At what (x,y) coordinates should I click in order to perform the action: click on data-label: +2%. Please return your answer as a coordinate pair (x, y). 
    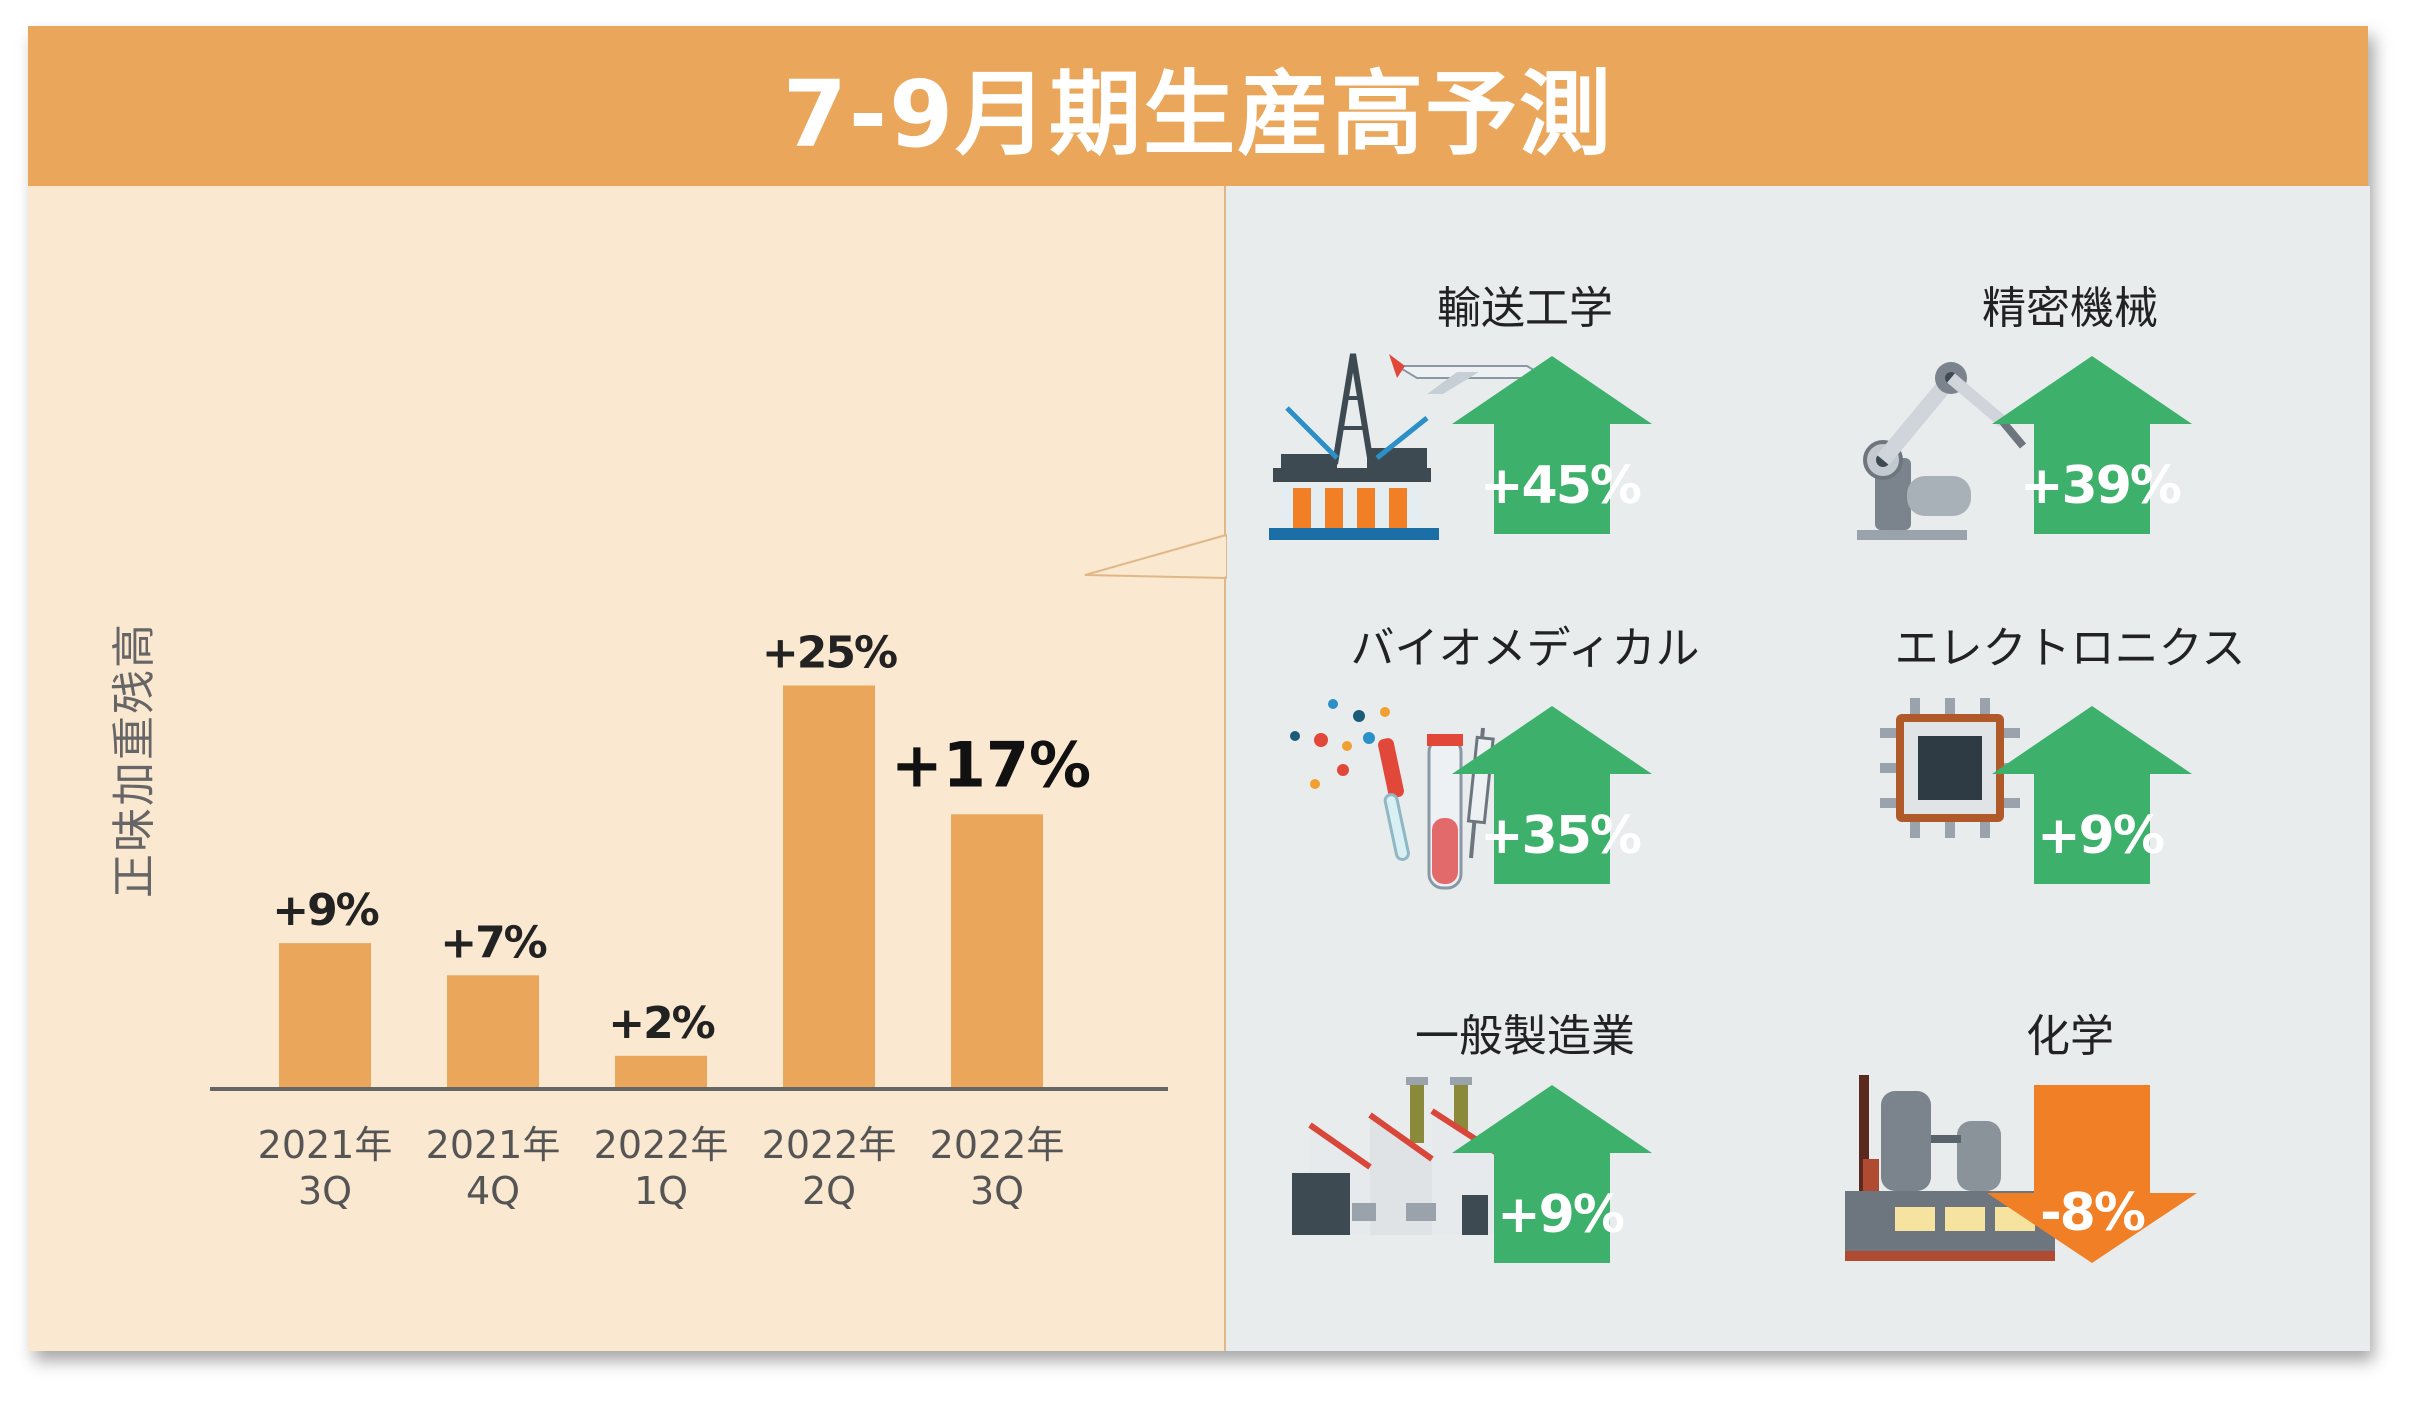
    Looking at the image, I should click on (661, 1023).